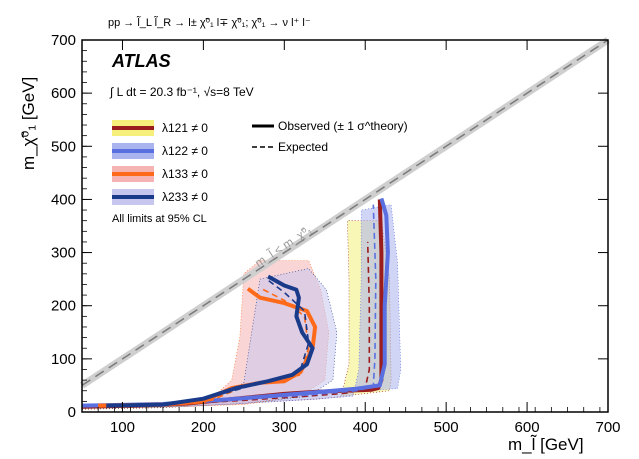 This screenshot has height=459, width=639. What do you see at coordinates (546, 444) in the screenshot?
I see `x-axis-title: m_l̃ [GeV]` at bounding box center [546, 444].